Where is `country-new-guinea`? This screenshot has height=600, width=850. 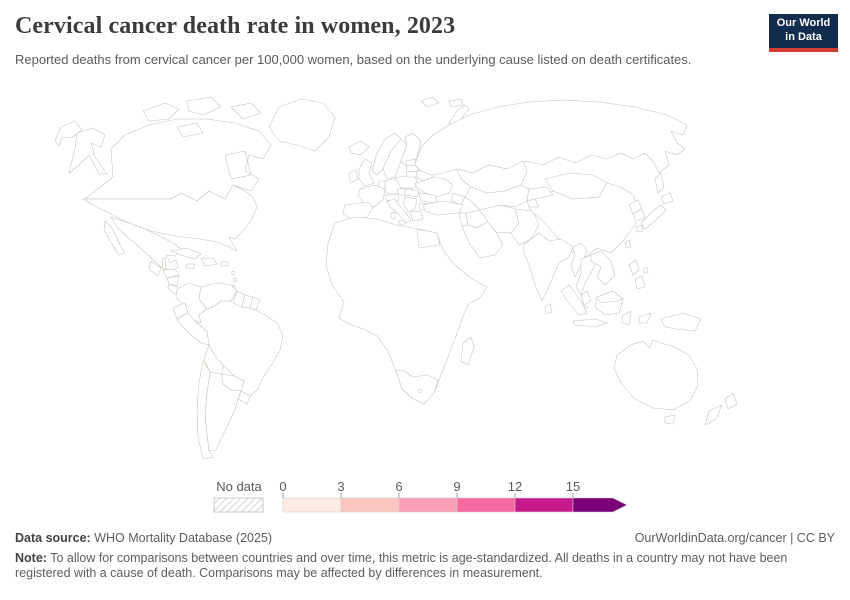
country-new-guinea is located at coordinates (681, 322).